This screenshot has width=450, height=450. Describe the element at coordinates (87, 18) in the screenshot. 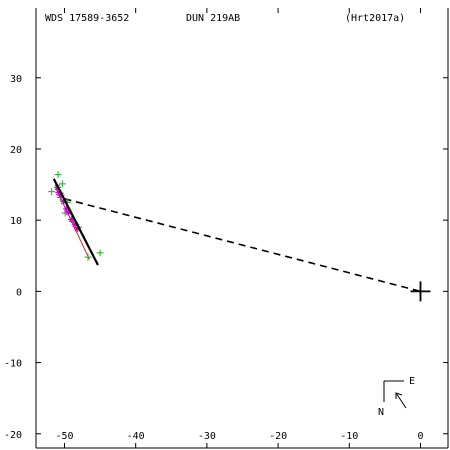

I see `wds-id-label: WDS 17589-3652` at that location.